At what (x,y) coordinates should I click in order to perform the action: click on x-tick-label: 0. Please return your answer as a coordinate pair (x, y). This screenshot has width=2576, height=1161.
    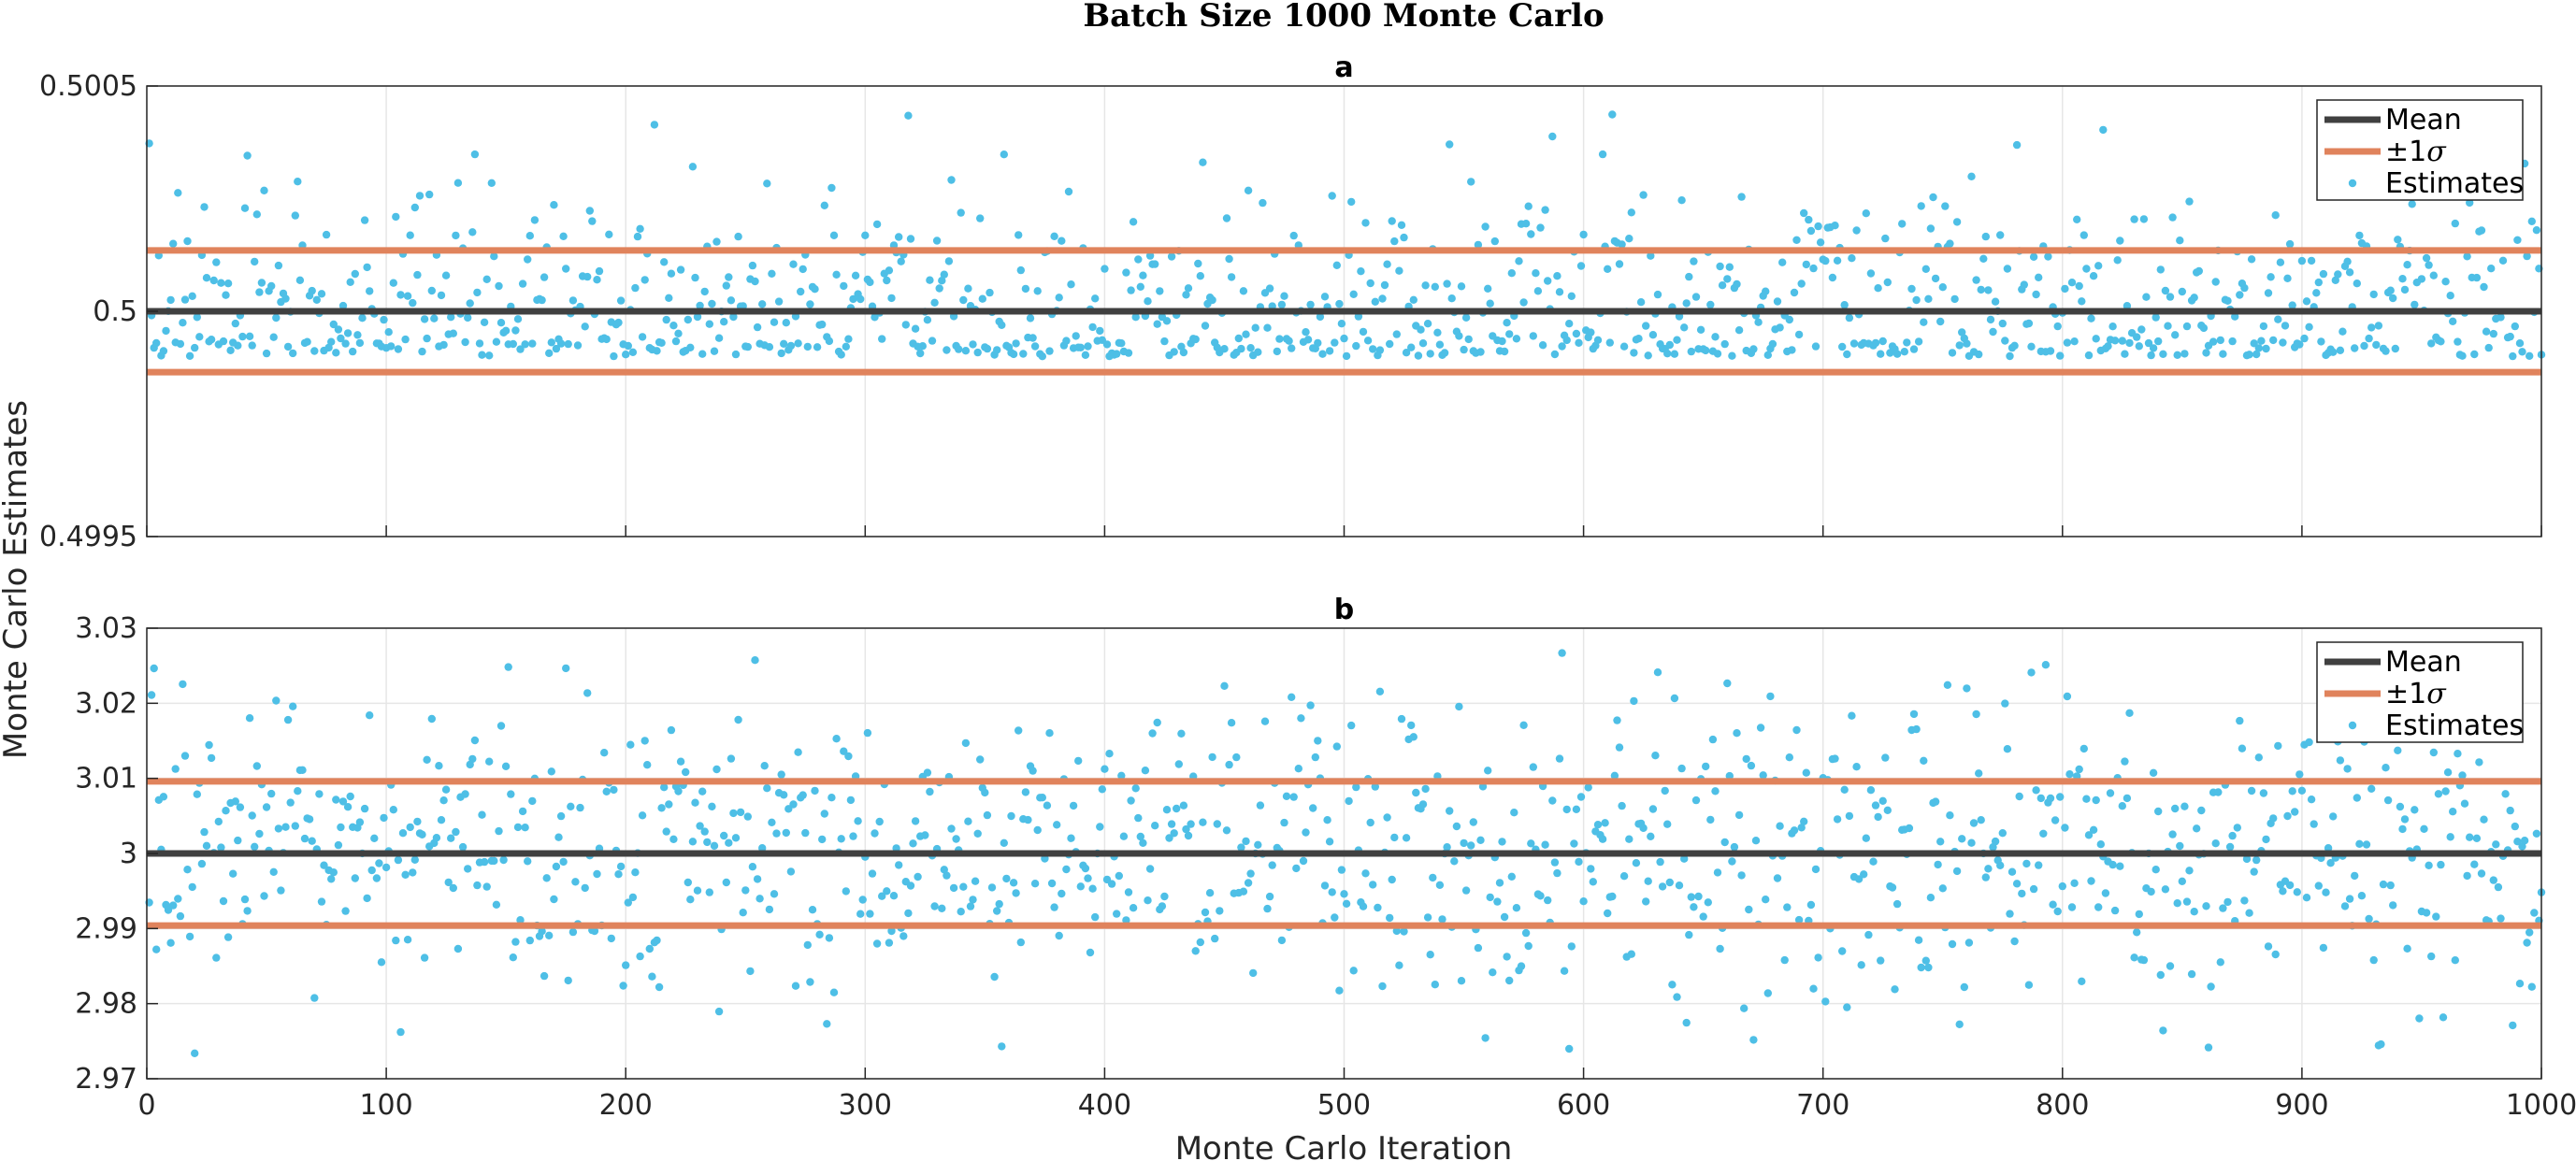
    Looking at the image, I should click on (146, 1105).